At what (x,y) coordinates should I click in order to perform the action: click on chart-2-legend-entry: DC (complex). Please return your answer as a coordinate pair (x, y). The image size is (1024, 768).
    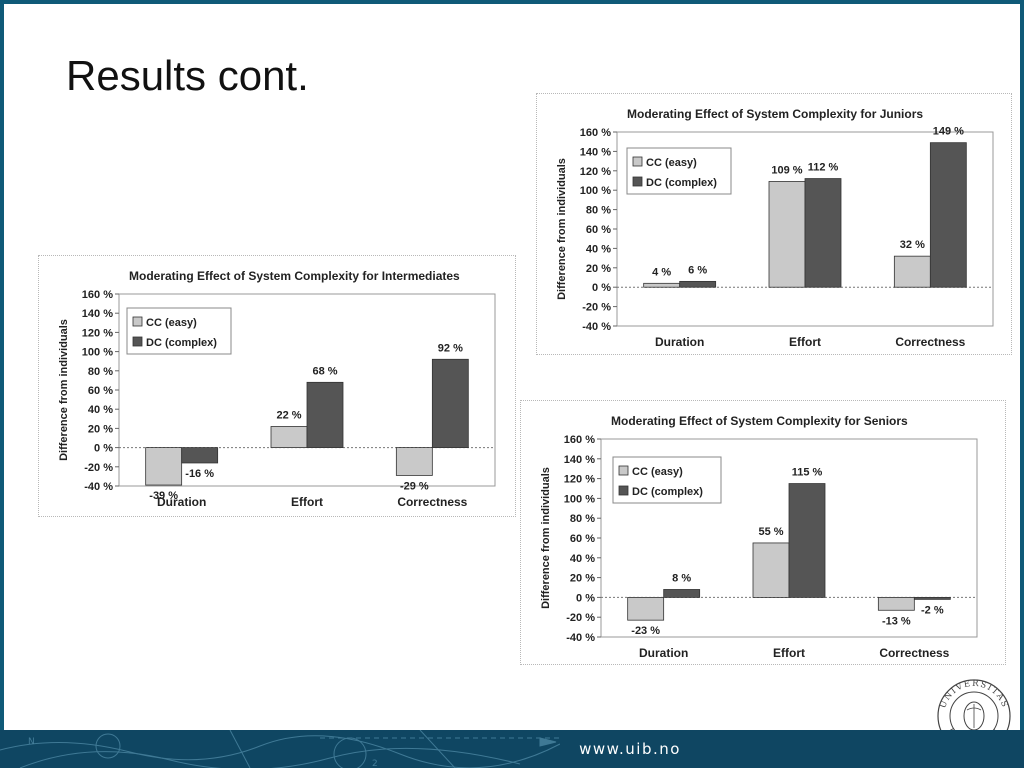
    Looking at the image, I should click on (667, 492).